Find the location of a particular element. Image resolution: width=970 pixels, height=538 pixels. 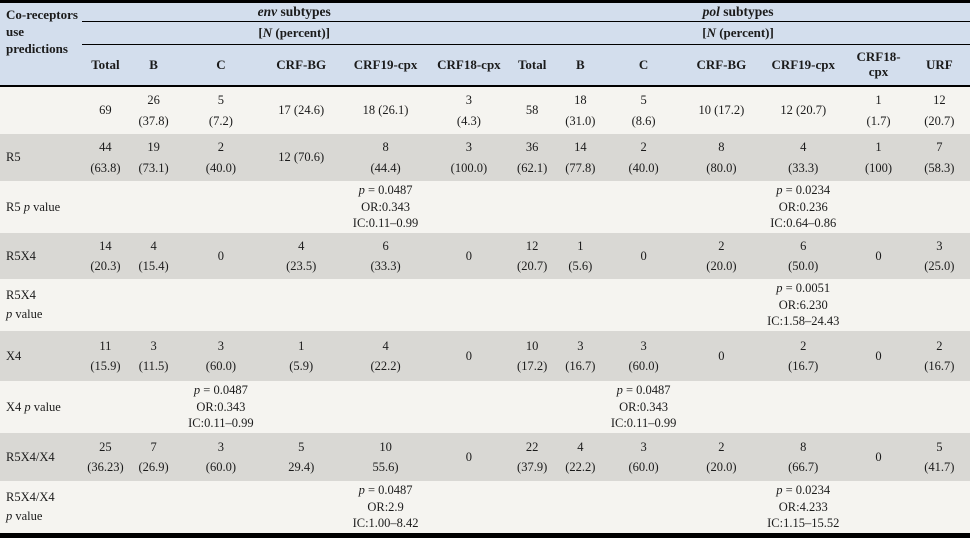

table-cell: 17 (24.6) is located at coordinates (301, 110).